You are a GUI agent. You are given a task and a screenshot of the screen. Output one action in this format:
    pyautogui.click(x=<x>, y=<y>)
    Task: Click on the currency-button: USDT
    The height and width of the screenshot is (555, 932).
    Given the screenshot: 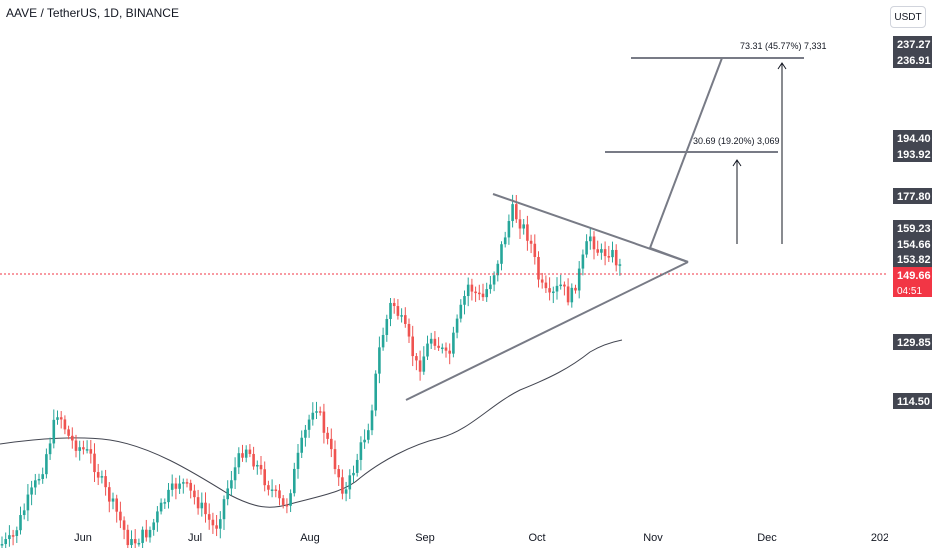 What is the action you would take?
    pyautogui.click(x=908, y=17)
    